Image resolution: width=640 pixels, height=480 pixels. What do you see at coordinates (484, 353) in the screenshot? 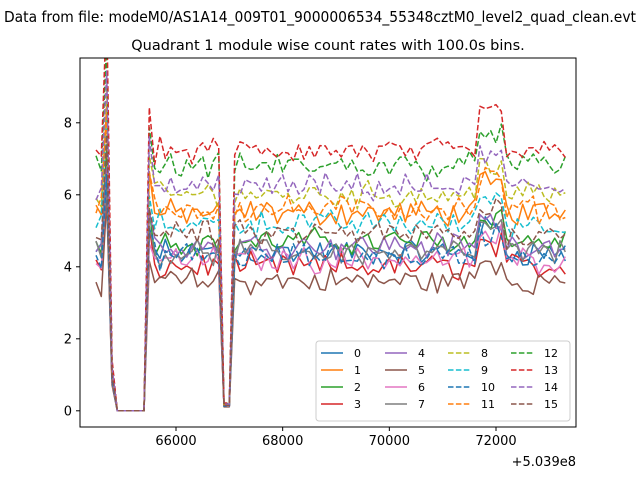
I see `legend-label-8: 8` at bounding box center [484, 353].